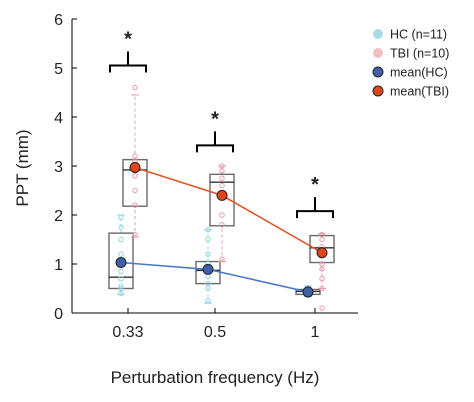  I want to click on mean-line-tbi, so click(228, 210).